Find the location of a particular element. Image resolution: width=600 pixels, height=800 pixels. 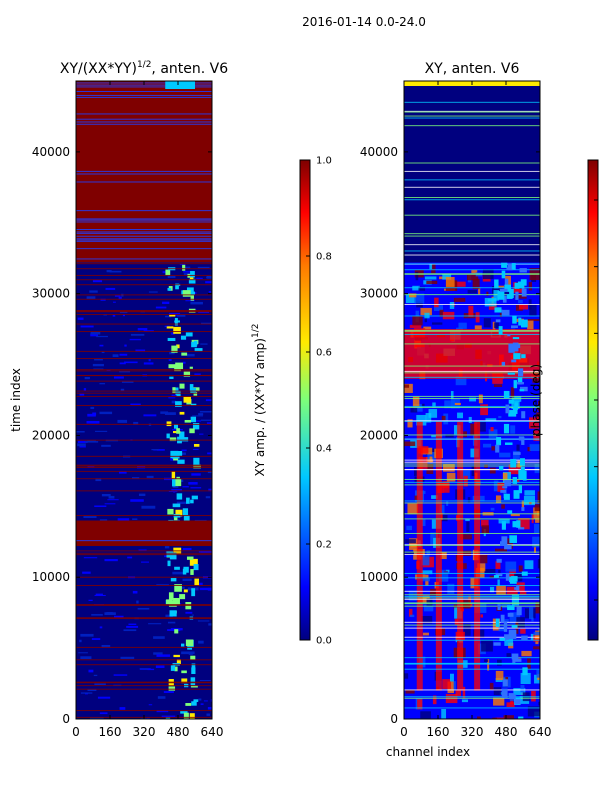

phase-xtick-label: 160 is located at coordinates (438, 732).